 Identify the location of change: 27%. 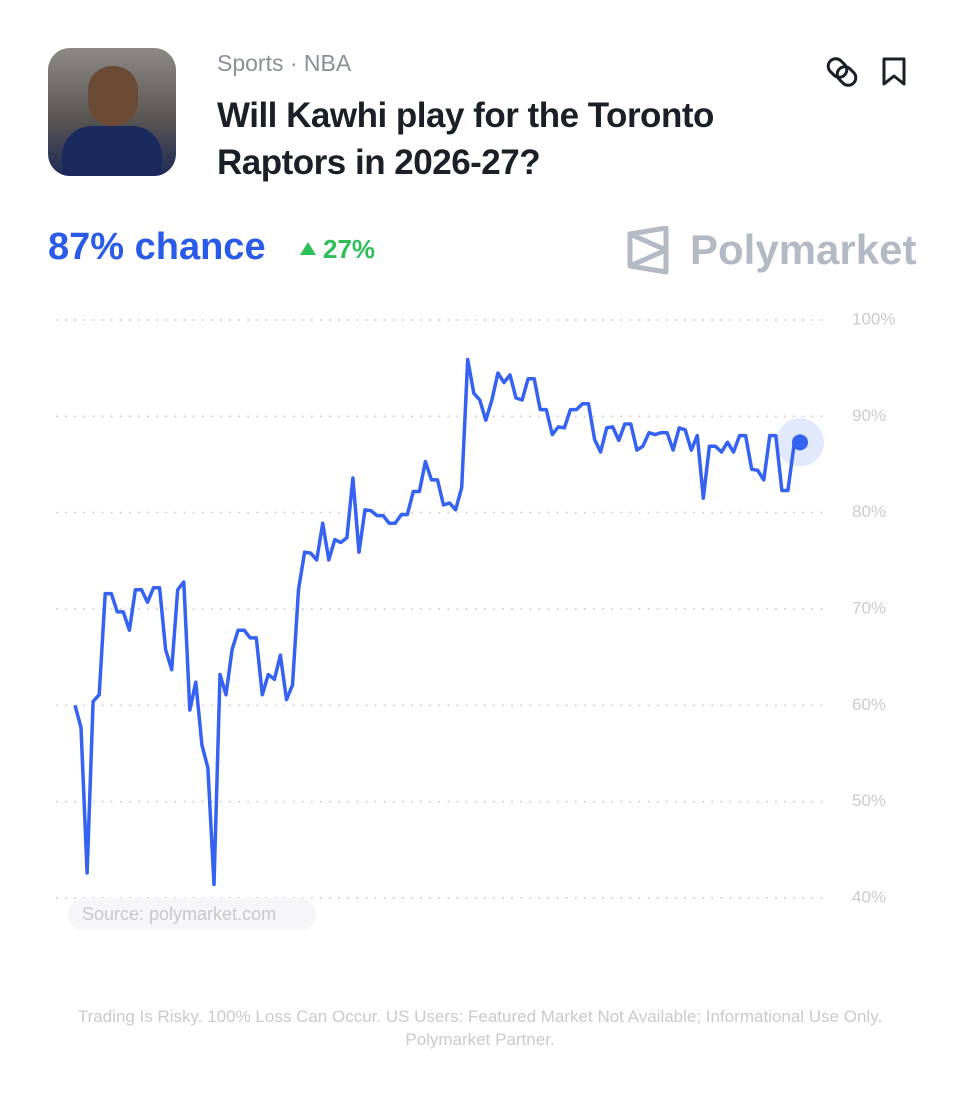
(349, 249).